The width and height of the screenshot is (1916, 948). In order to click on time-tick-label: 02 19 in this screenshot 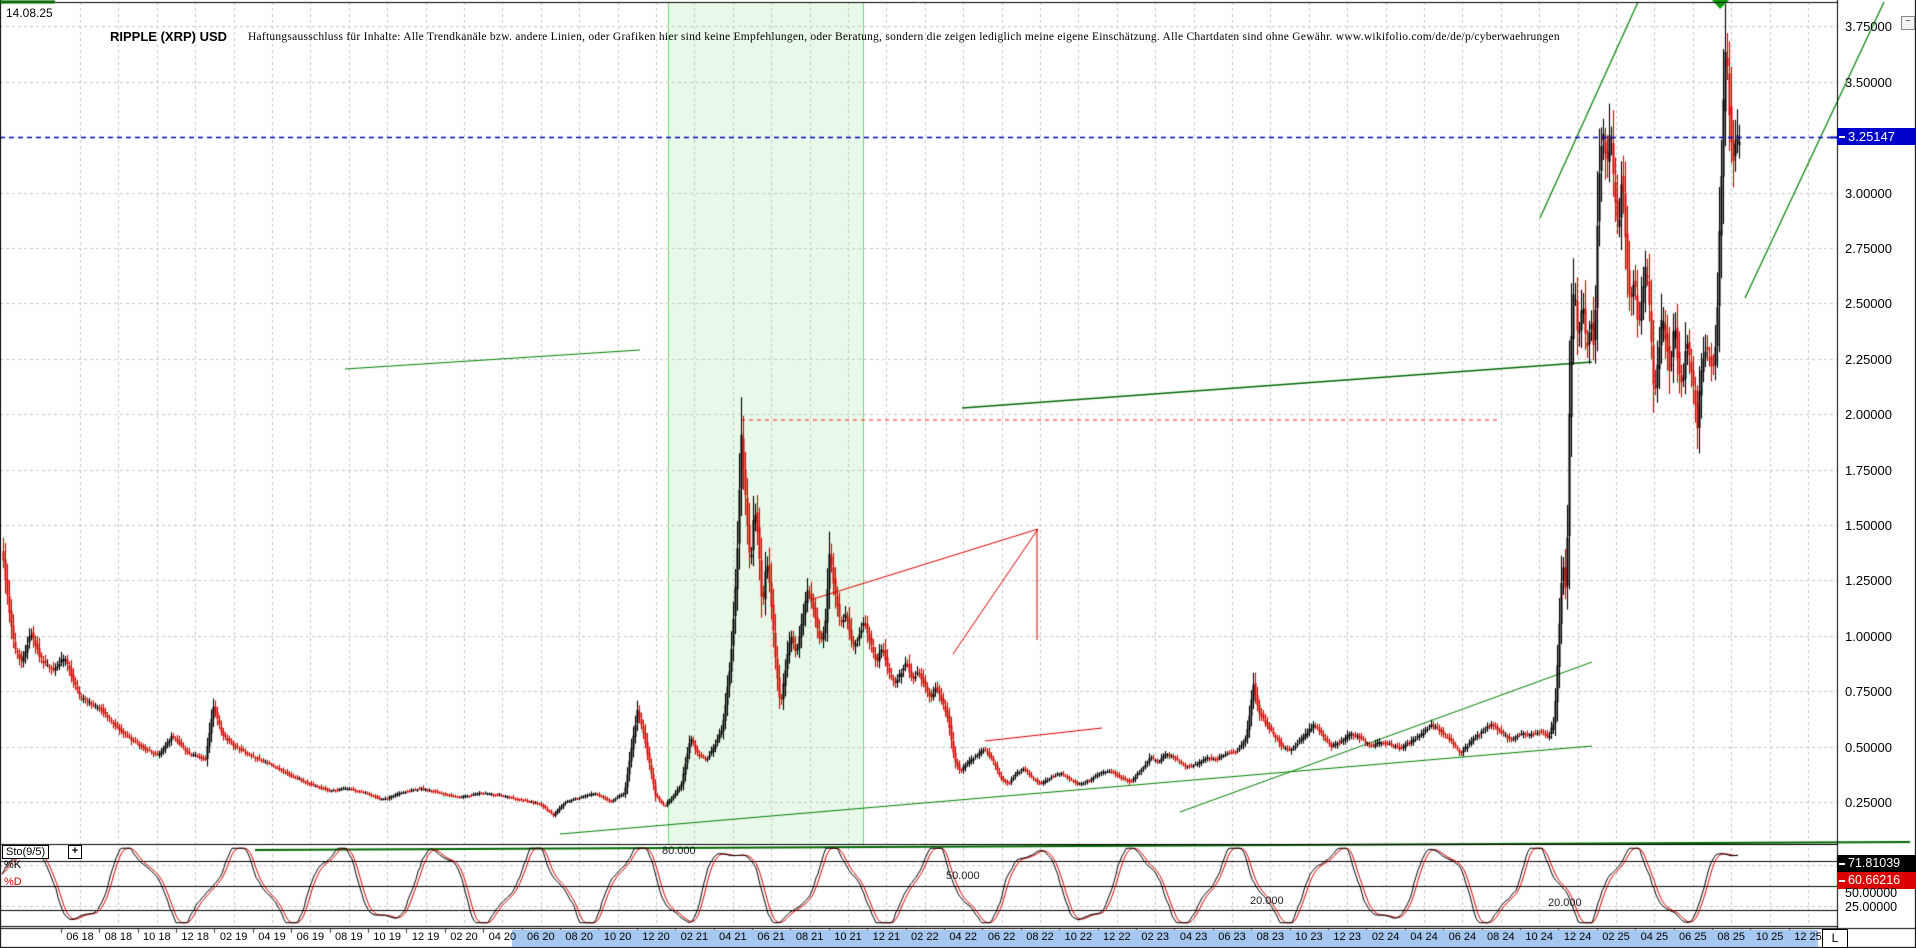, I will do `click(233, 937)`.